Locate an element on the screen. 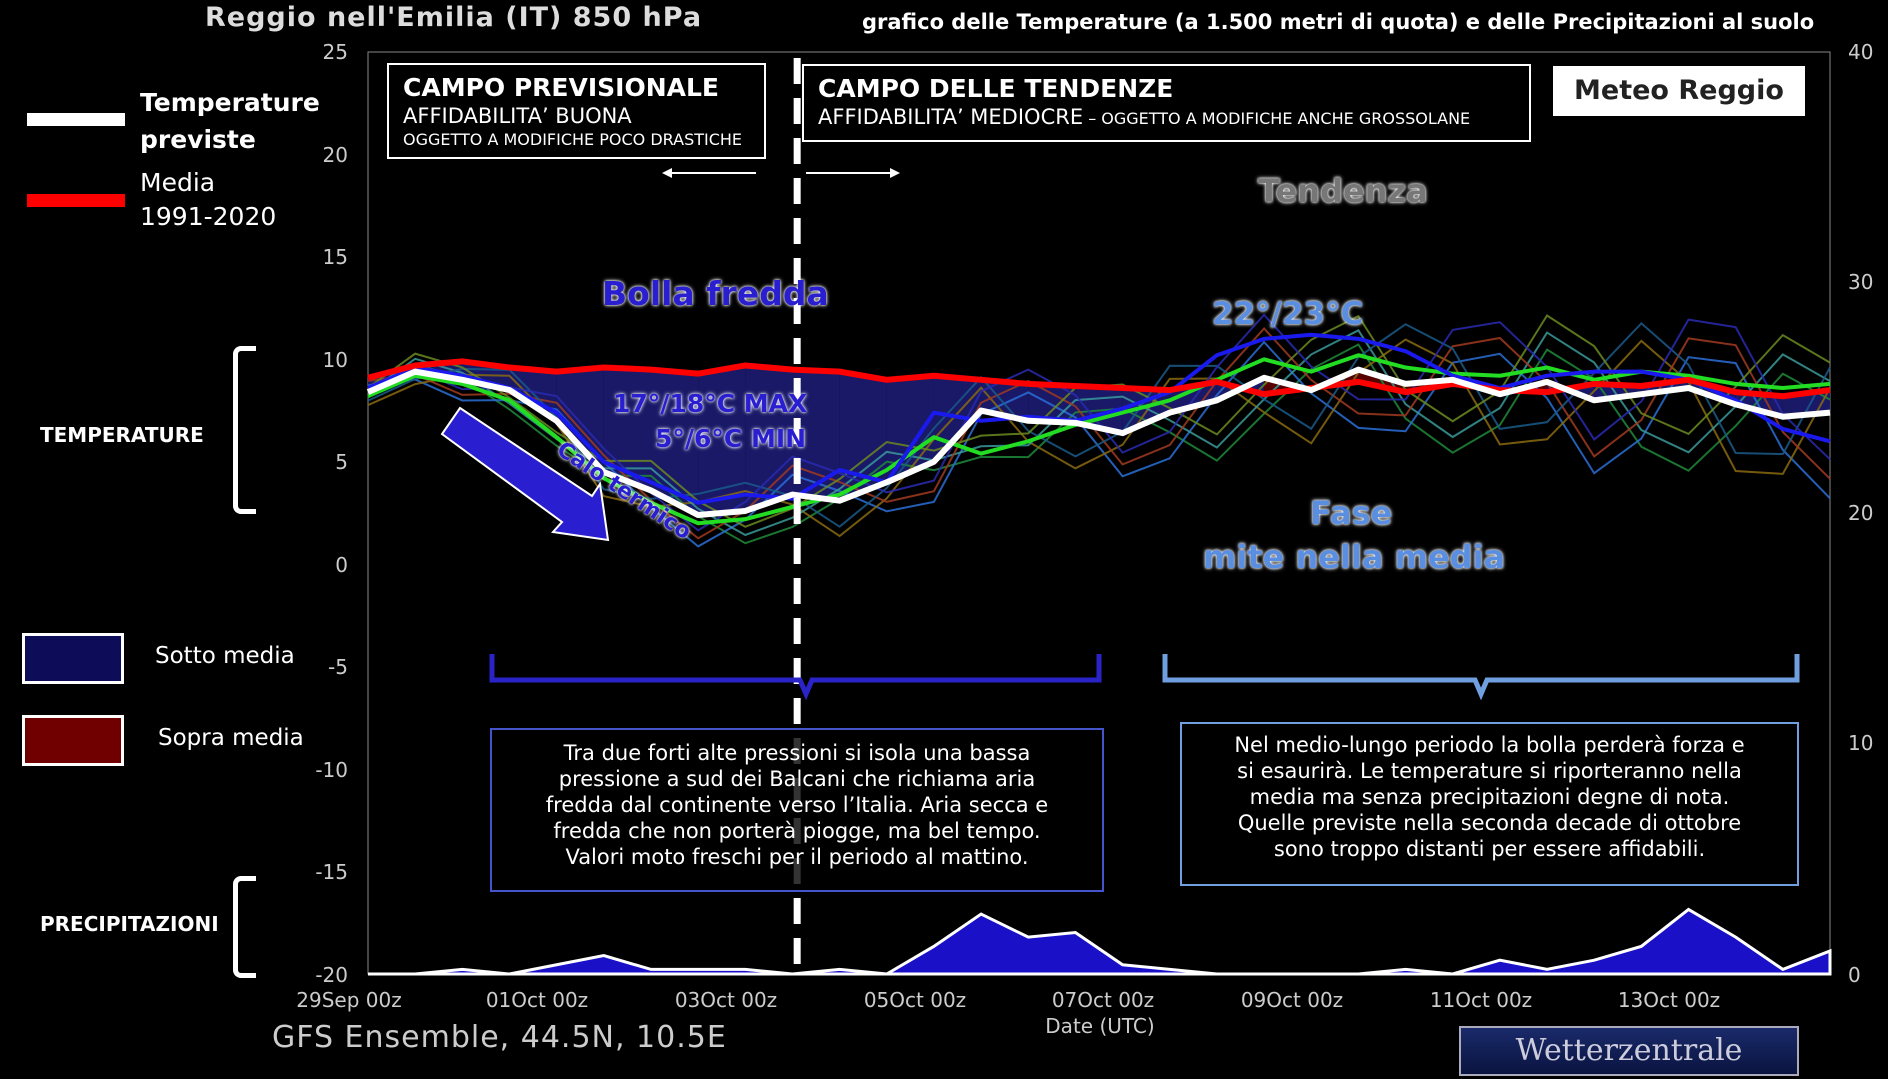 The height and width of the screenshot is (1079, 1888). x-tick-label: 09Oct 00z is located at coordinates (1292, 1000).